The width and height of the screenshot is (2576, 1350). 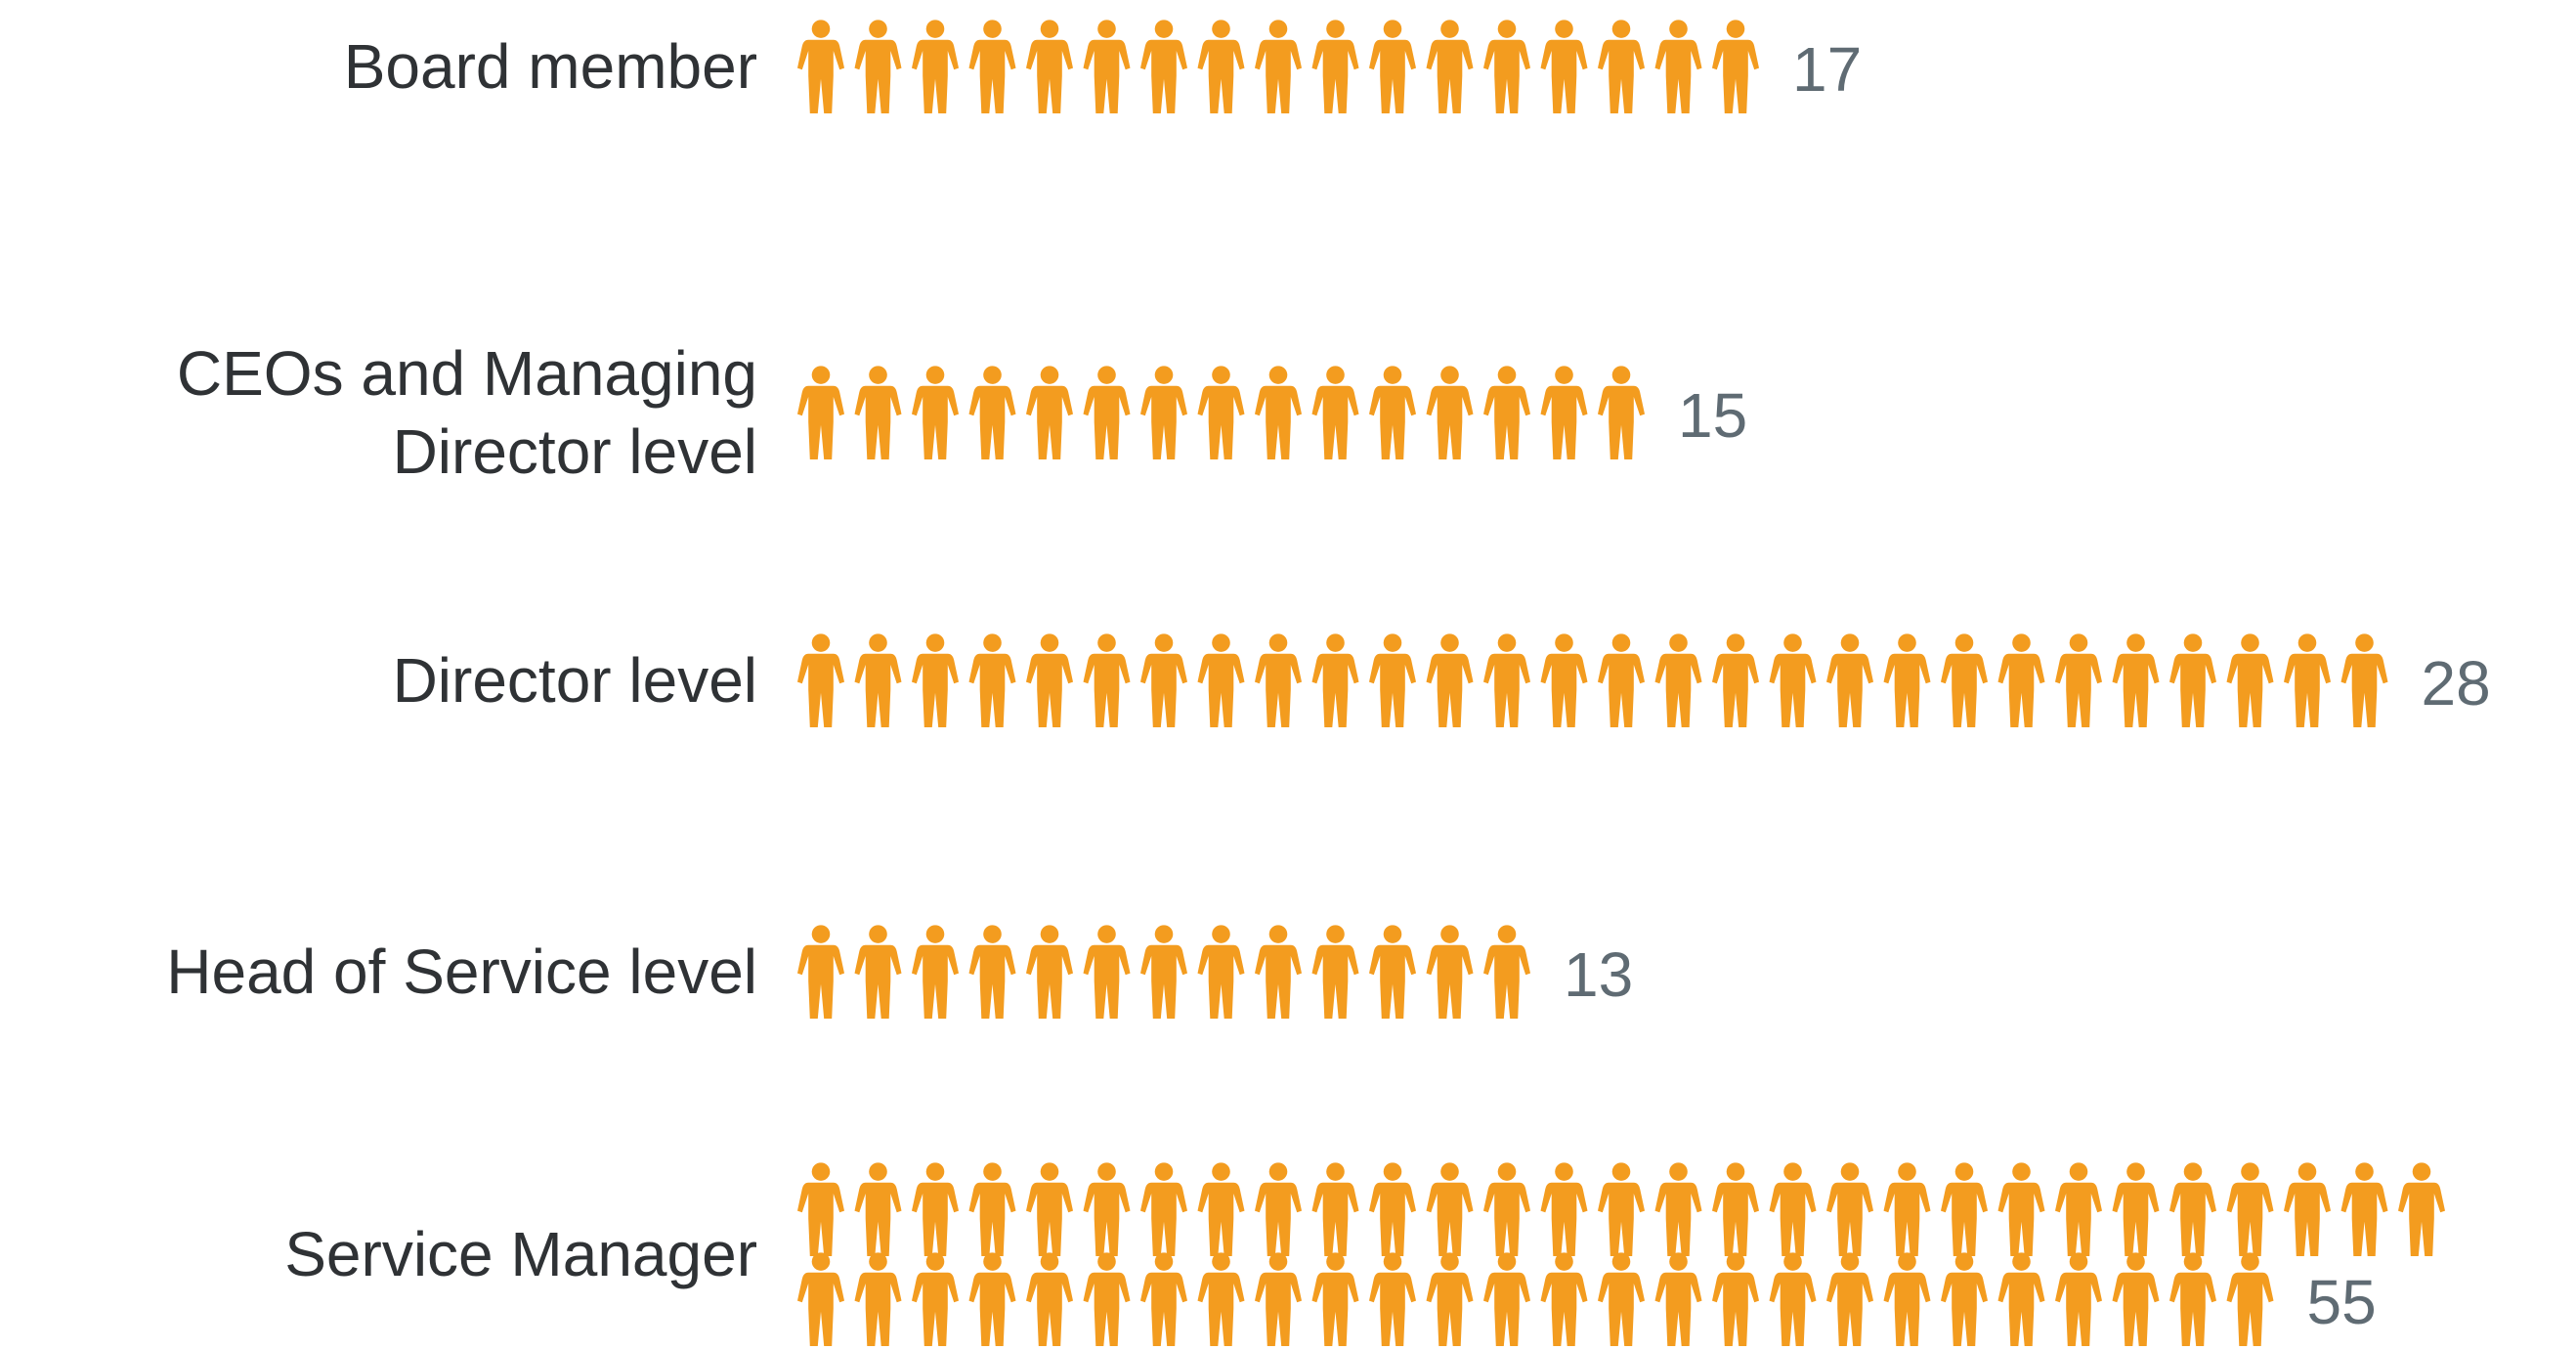 I want to click on icon-group, so click(x=1164, y=972).